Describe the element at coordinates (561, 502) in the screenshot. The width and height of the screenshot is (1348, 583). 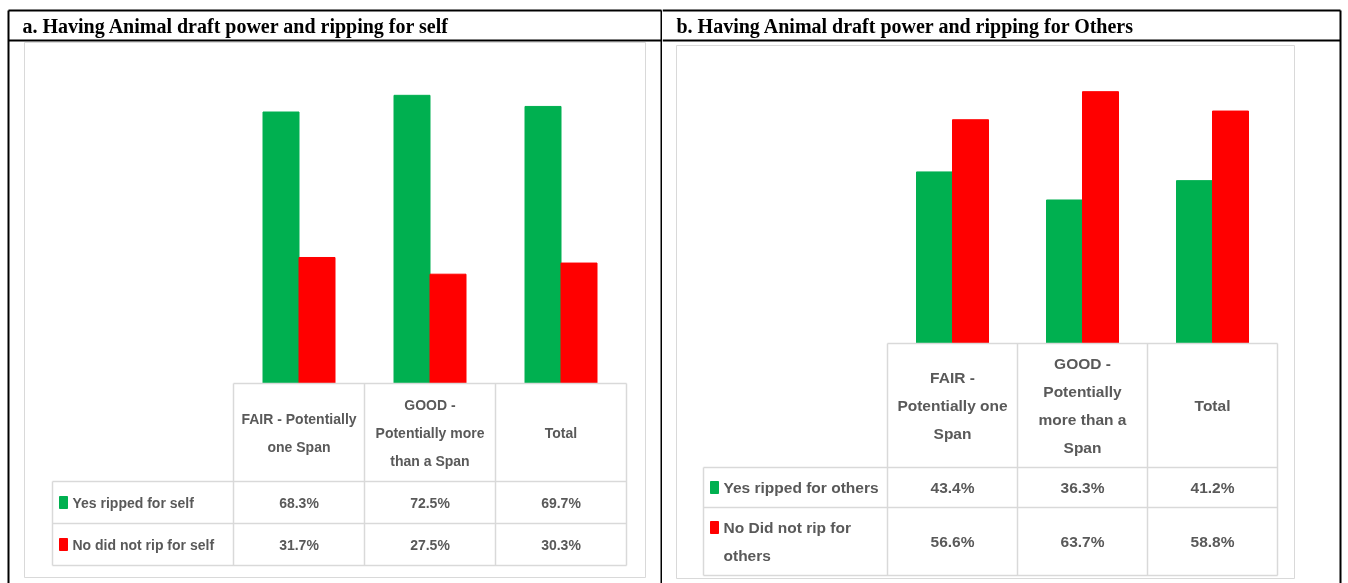
I see `data-label: 69.7%` at that location.